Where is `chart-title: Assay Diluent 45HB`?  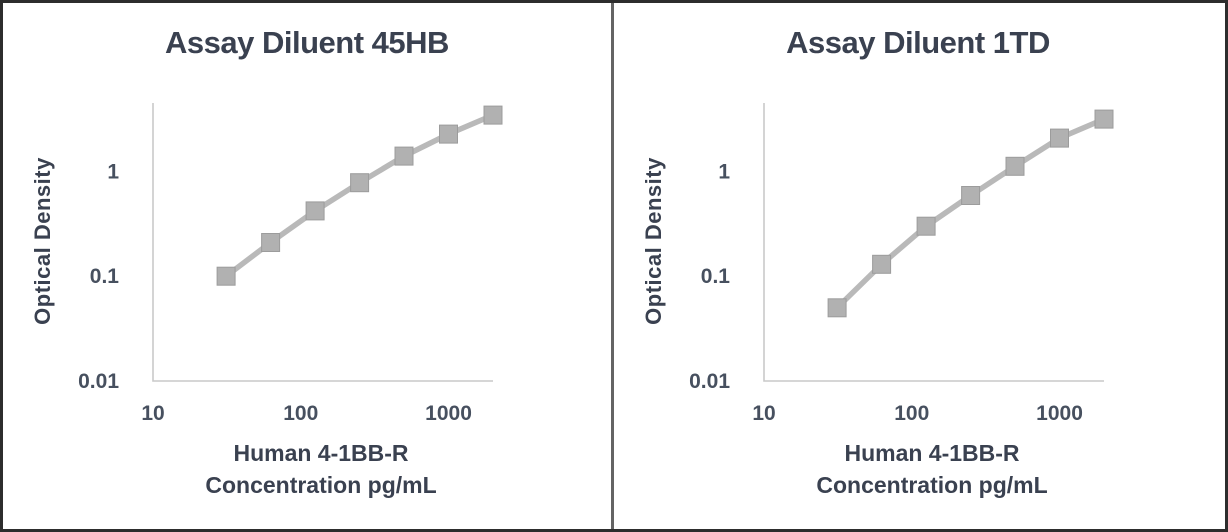 chart-title: Assay Diluent 45HB is located at coordinates (307, 42).